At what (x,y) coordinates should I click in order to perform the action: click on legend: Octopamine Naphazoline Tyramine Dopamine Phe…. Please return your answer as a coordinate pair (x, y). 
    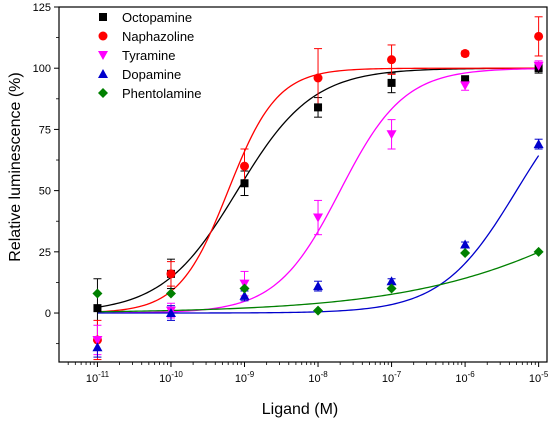
    Looking at the image, I should click on (150, 55).